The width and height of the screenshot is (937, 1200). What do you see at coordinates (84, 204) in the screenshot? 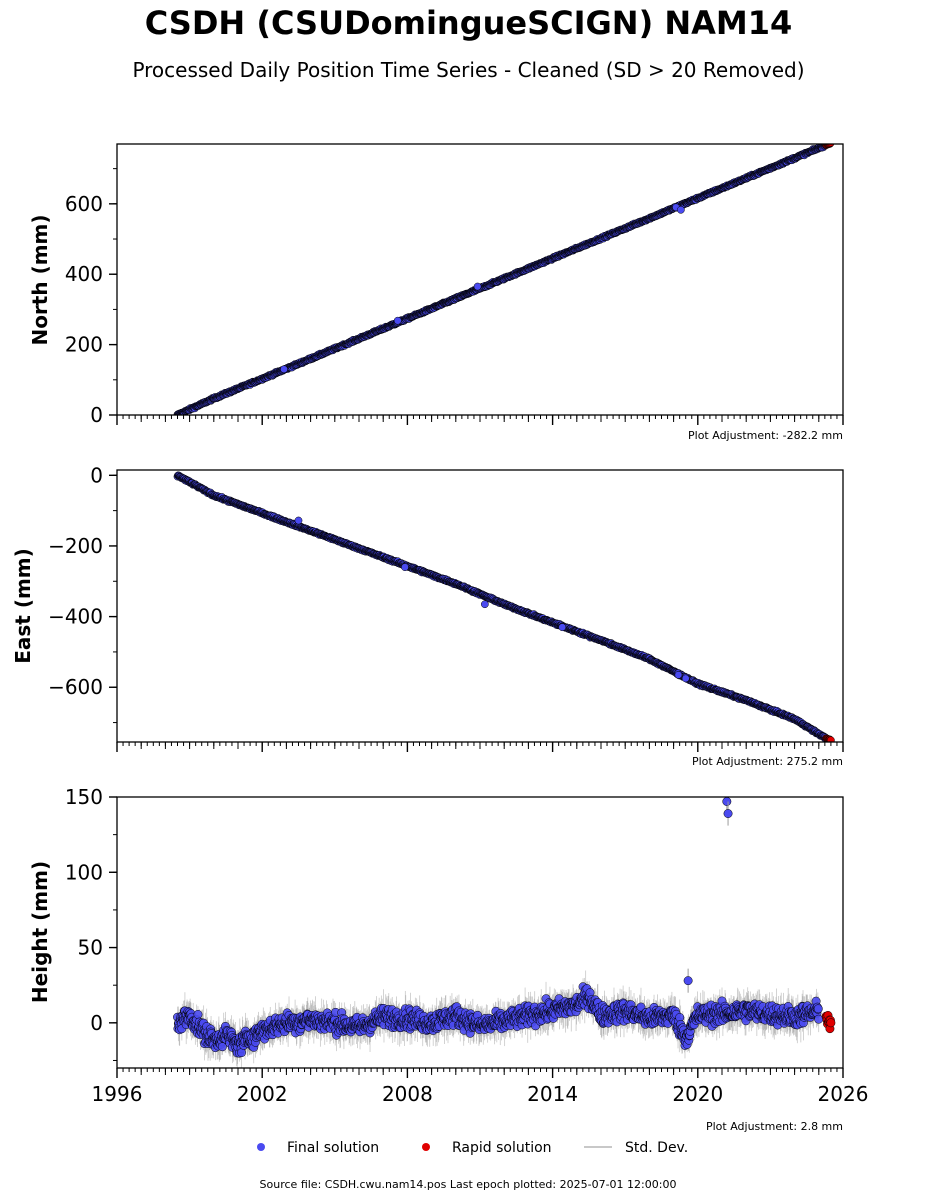
I see `y-tick-label: 600` at bounding box center [84, 204].